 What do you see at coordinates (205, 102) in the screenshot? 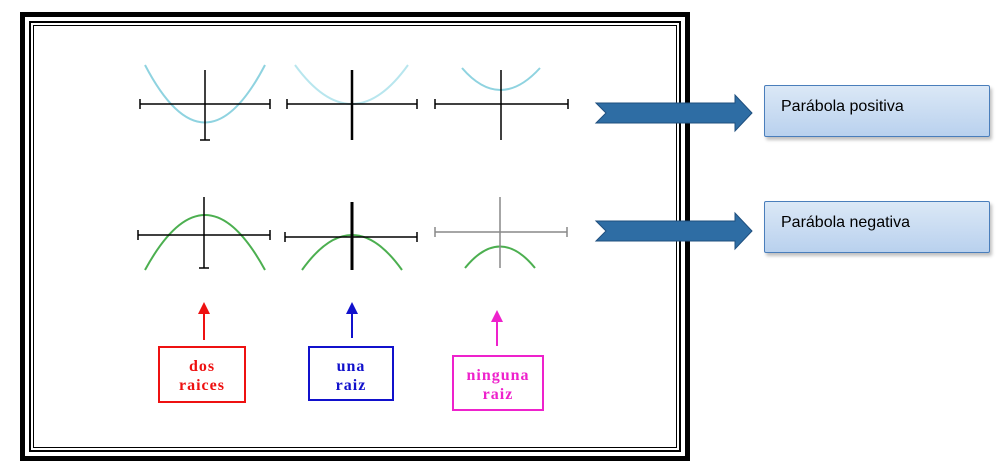
I see `positive-parabola-two-roots` at bounding box center [205, 102].